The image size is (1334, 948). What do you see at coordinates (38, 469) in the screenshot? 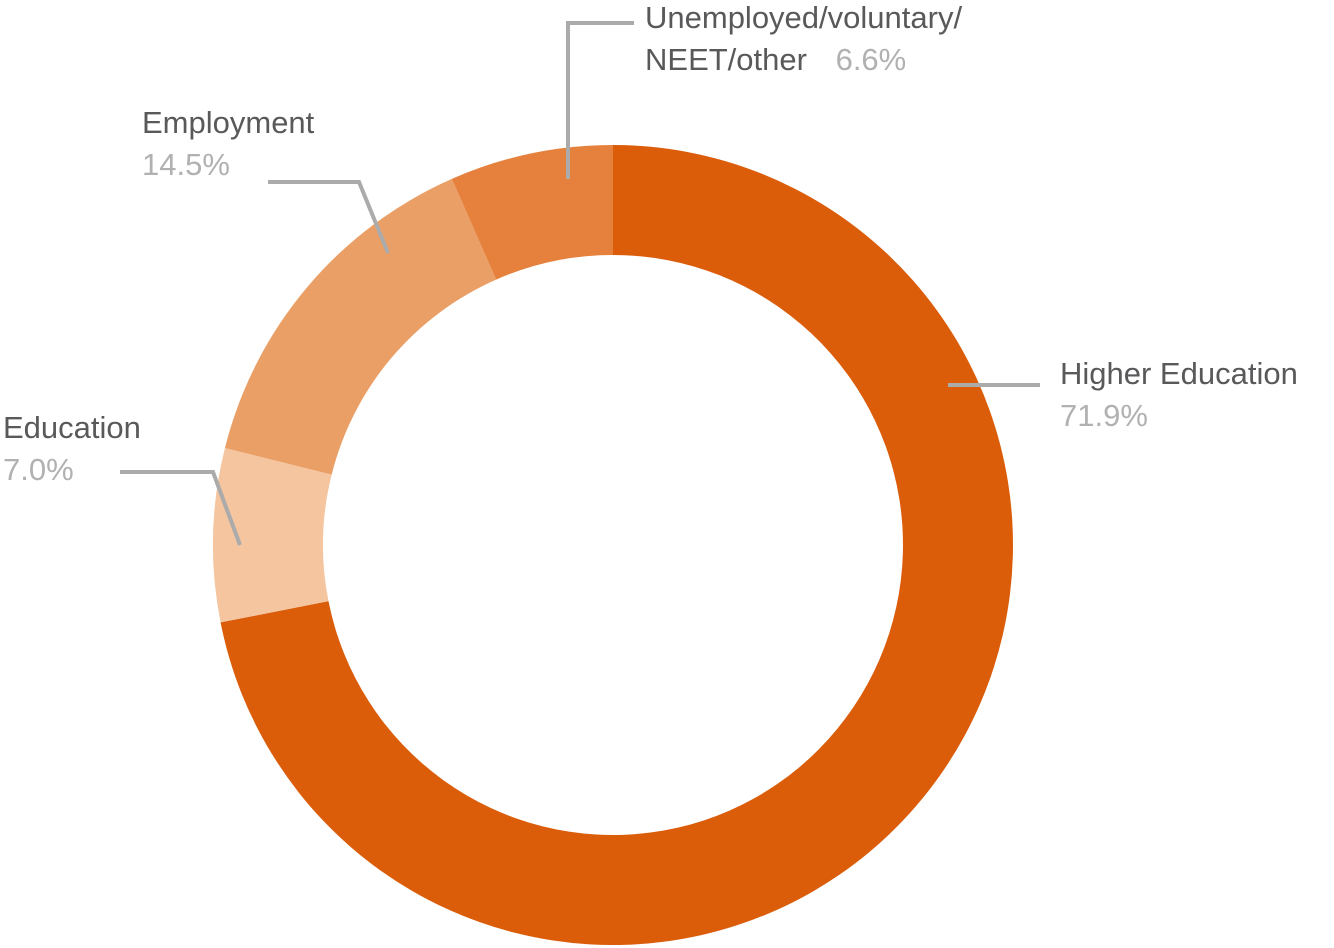
I see `callout-education-value: 7.0%` at bounding box center [38, 469].